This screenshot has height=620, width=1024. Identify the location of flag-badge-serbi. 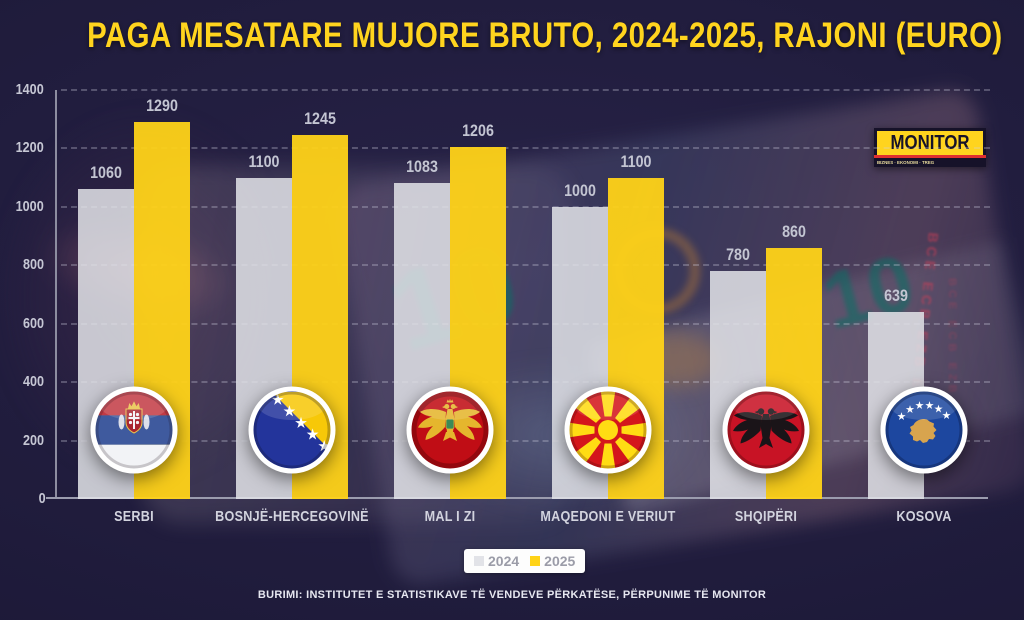
(134, 430).